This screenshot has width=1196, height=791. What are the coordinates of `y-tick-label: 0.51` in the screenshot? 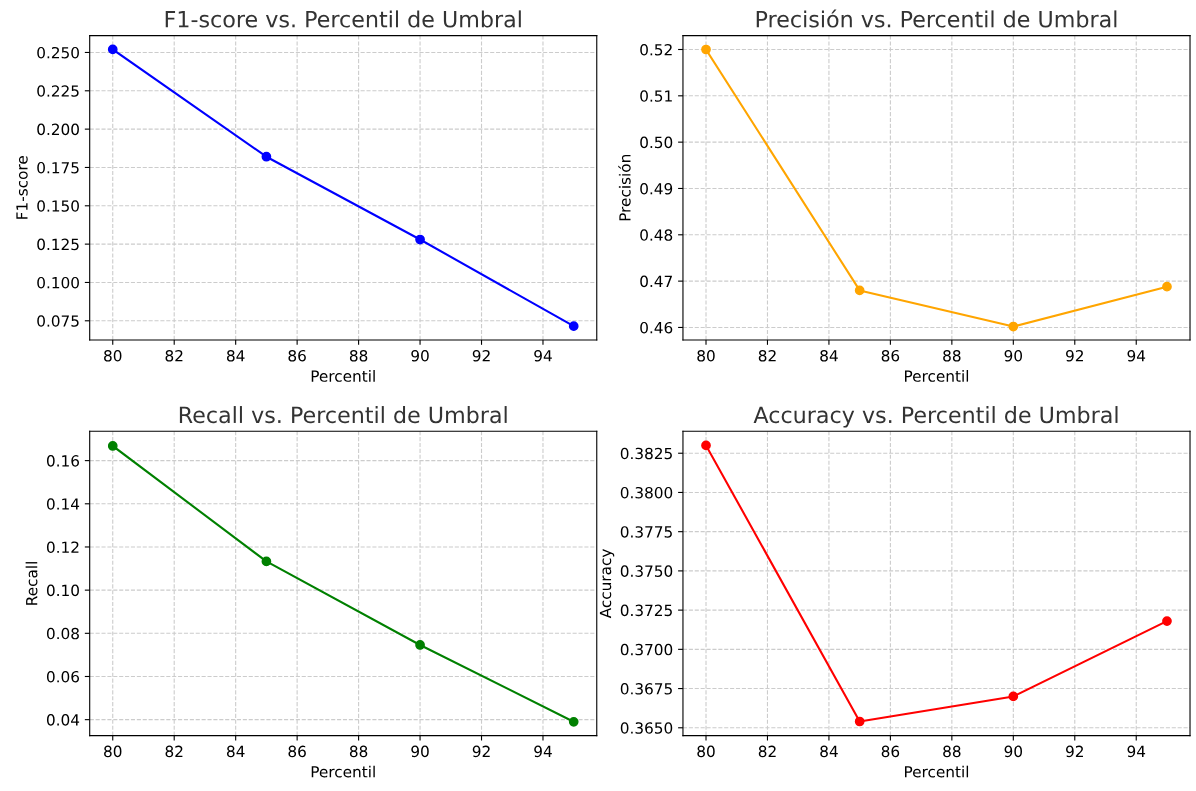 It's located at (656, 96).